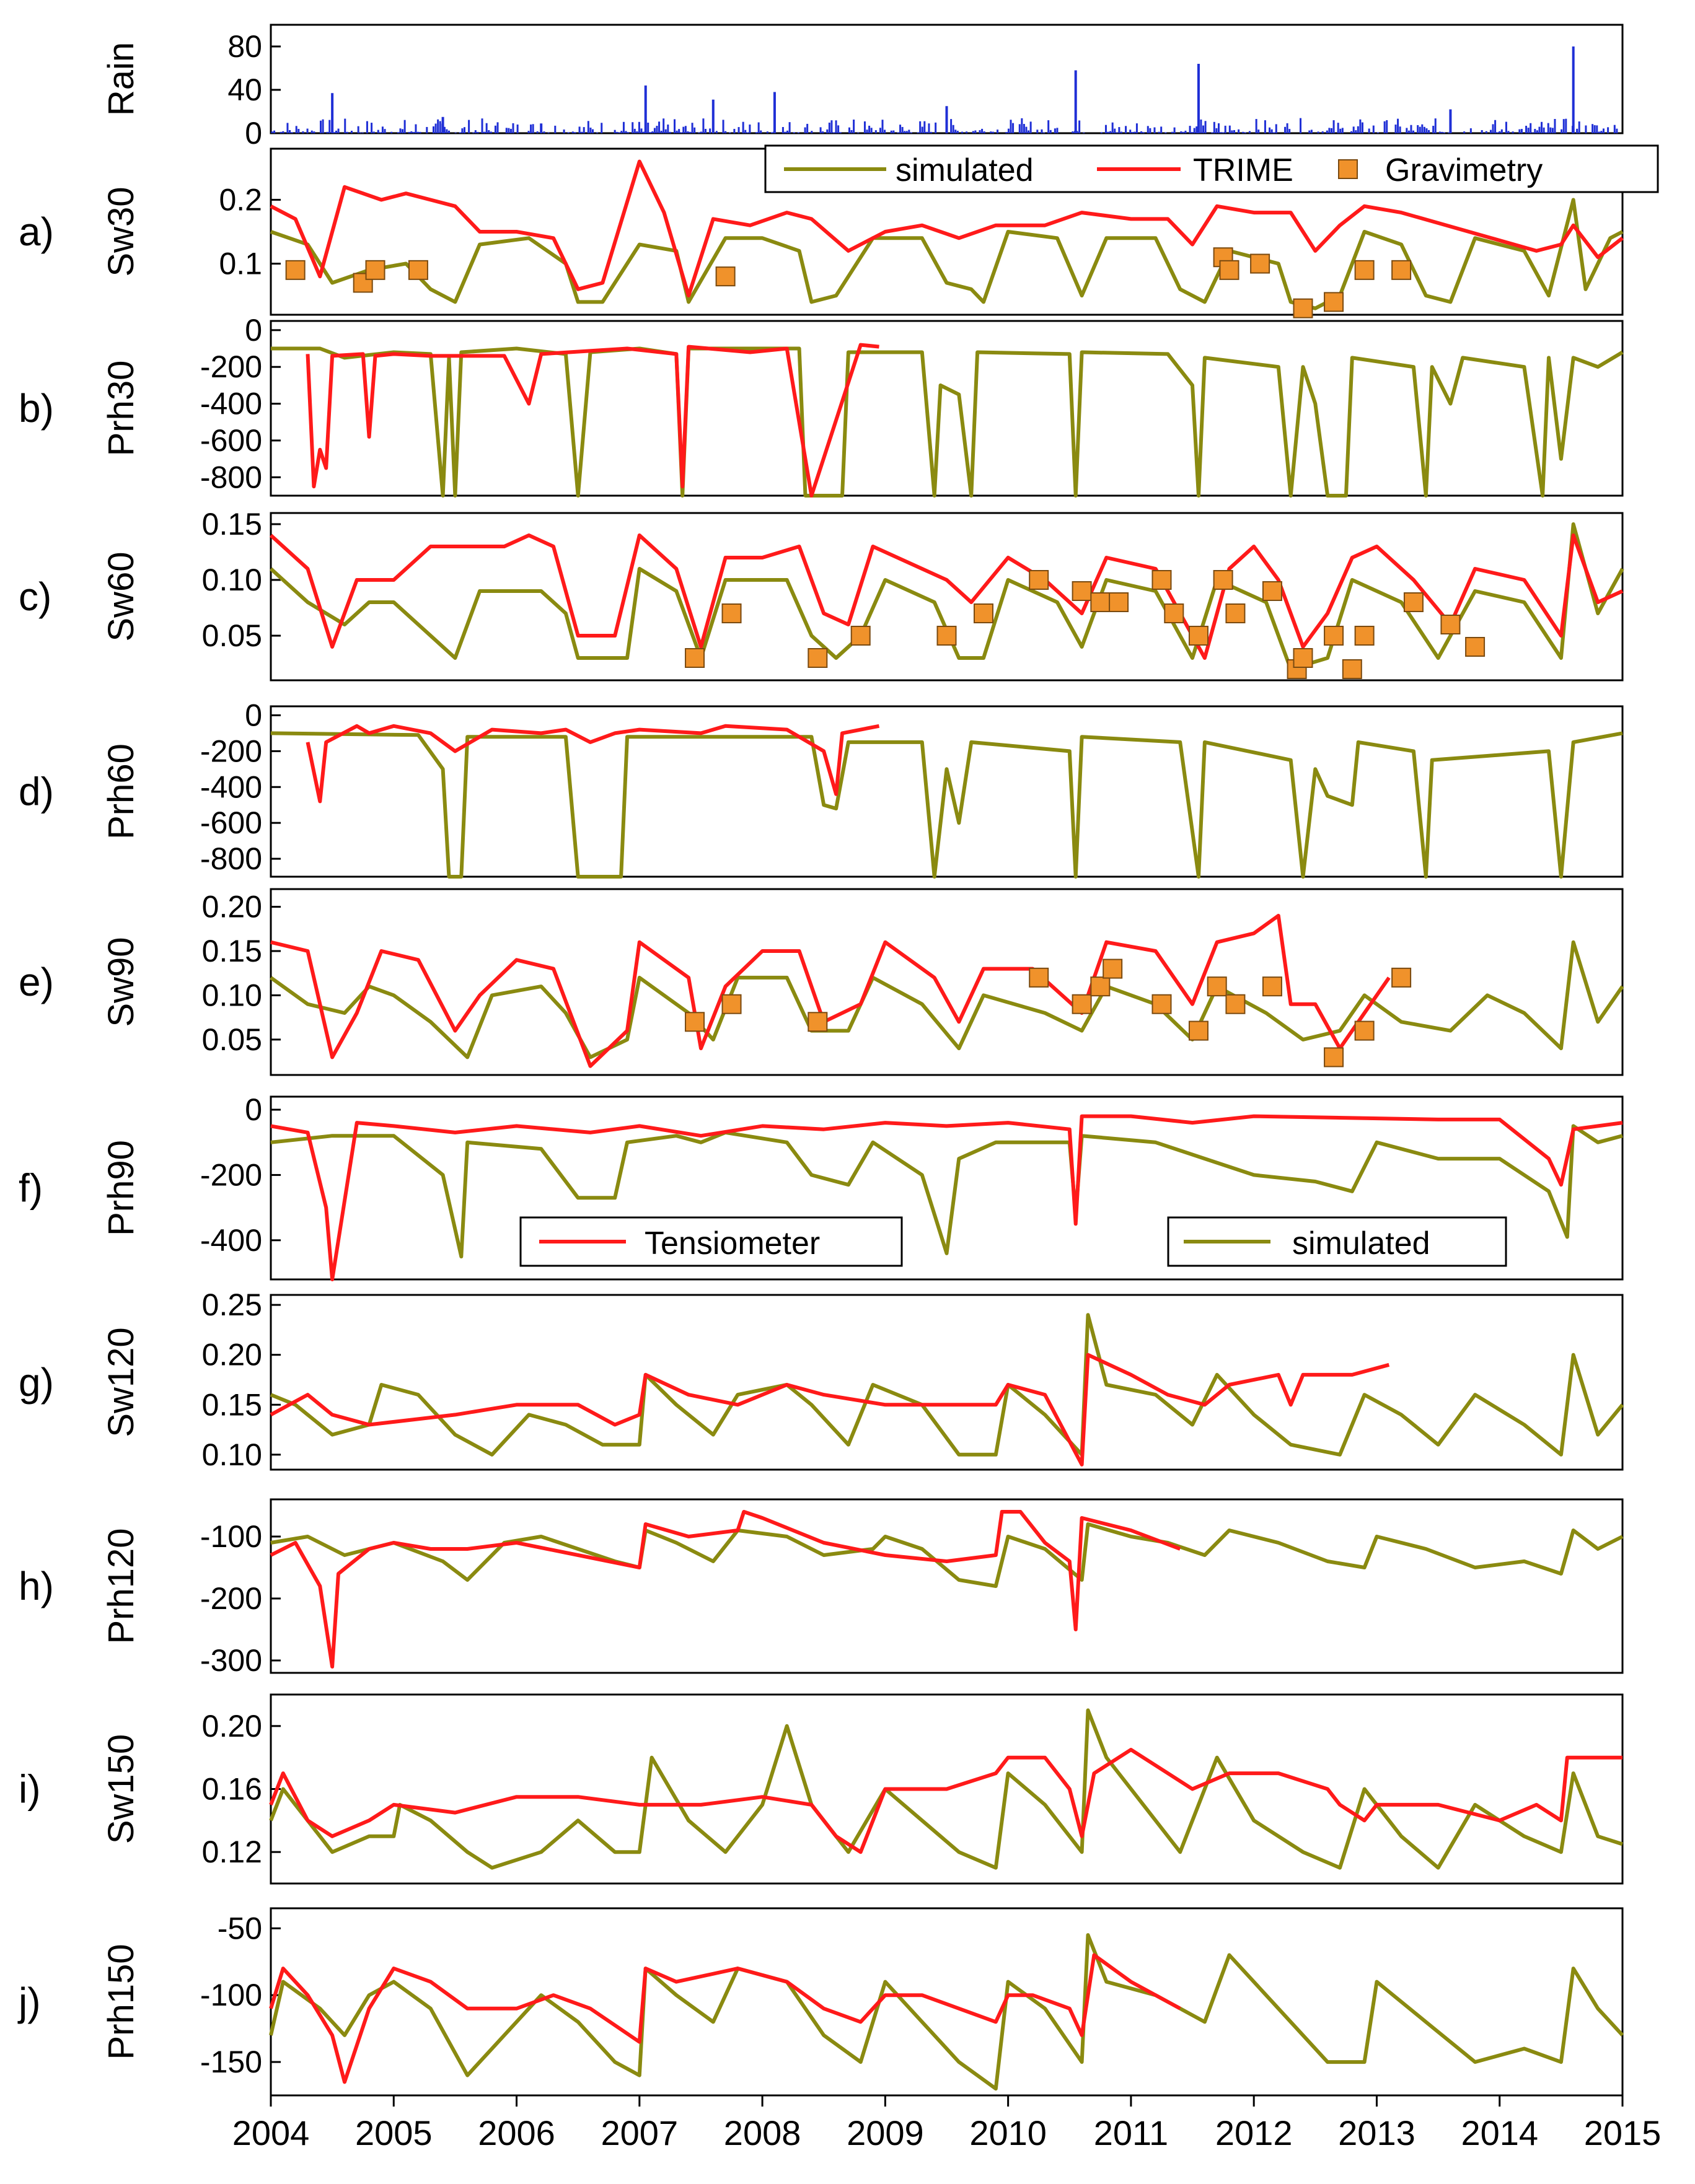 The image size is (1695, 2184). What do you see at coordinates (232, 995) in the screenshot?
I see `y-tick-label: 0.10` at bounding box center [232, 995].